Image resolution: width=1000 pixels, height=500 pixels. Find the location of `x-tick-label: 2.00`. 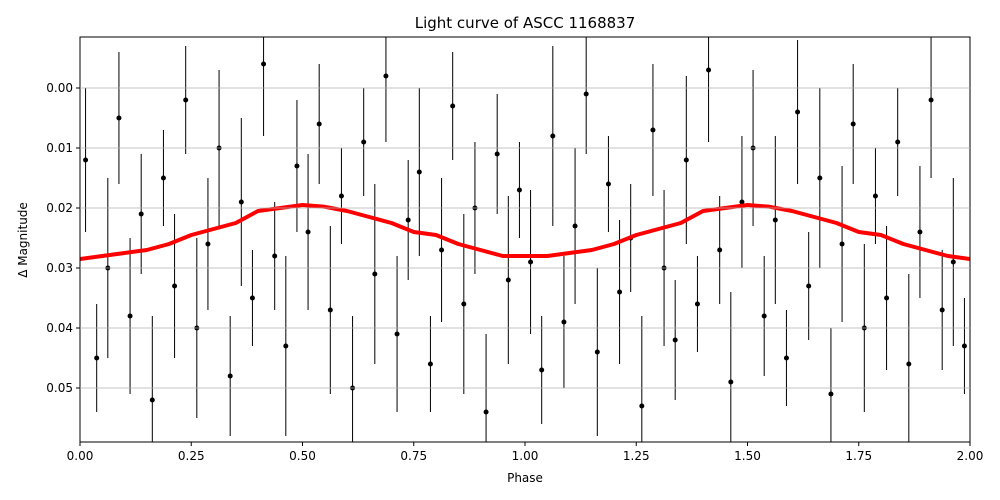

x-tick-label: 2.00 is located at coordinates (970, 456).